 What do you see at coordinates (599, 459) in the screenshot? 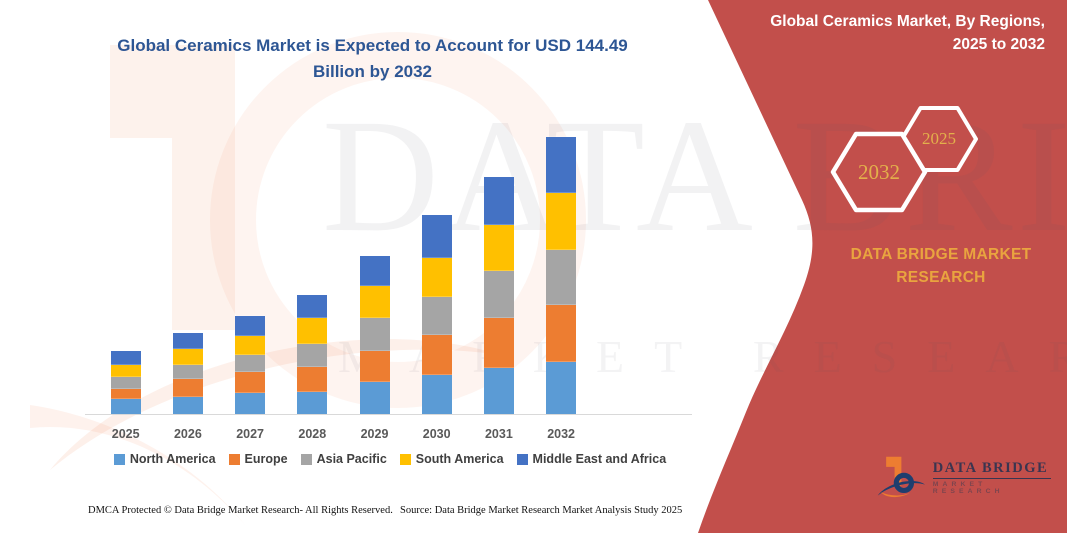
I see `legend-label: Middle East and Africa` at bounding box center [599, 459].